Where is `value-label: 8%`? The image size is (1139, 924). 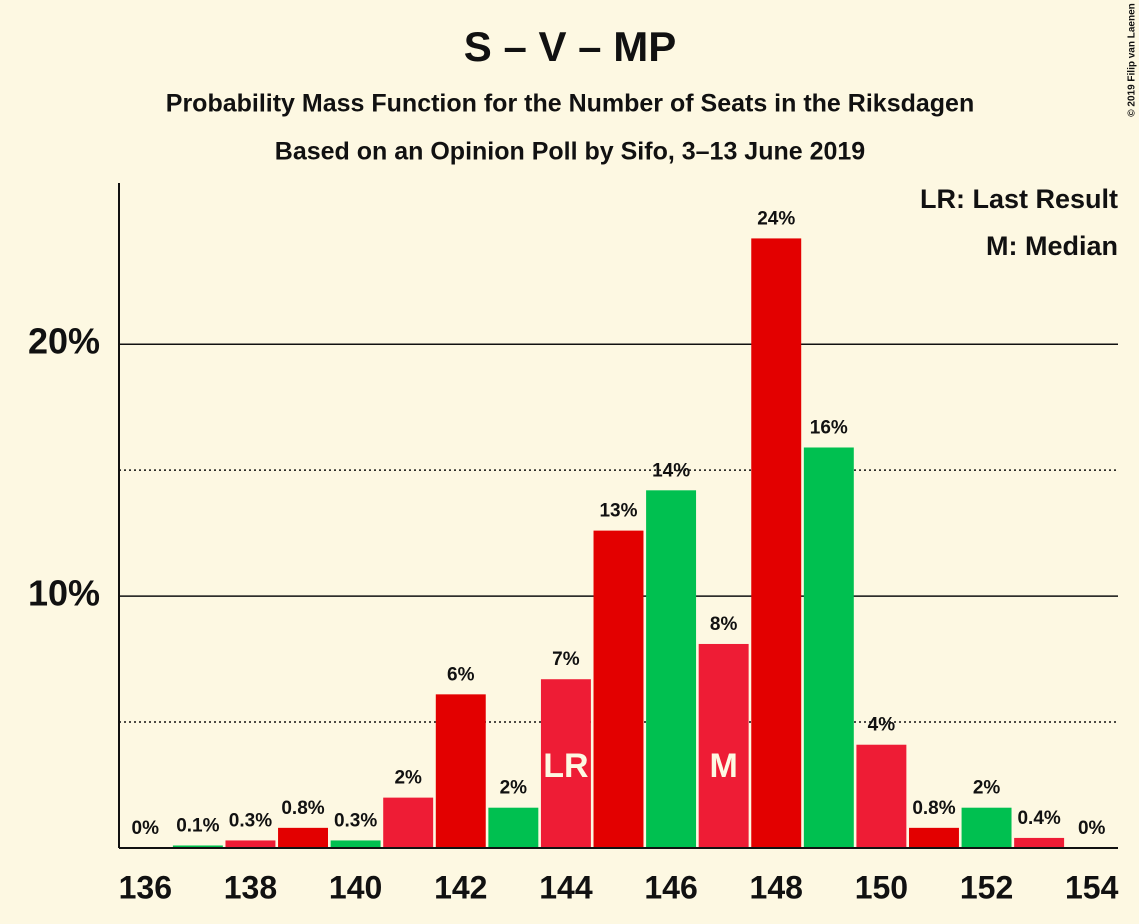 value-label: 8% is located at coordinates (724, 624).